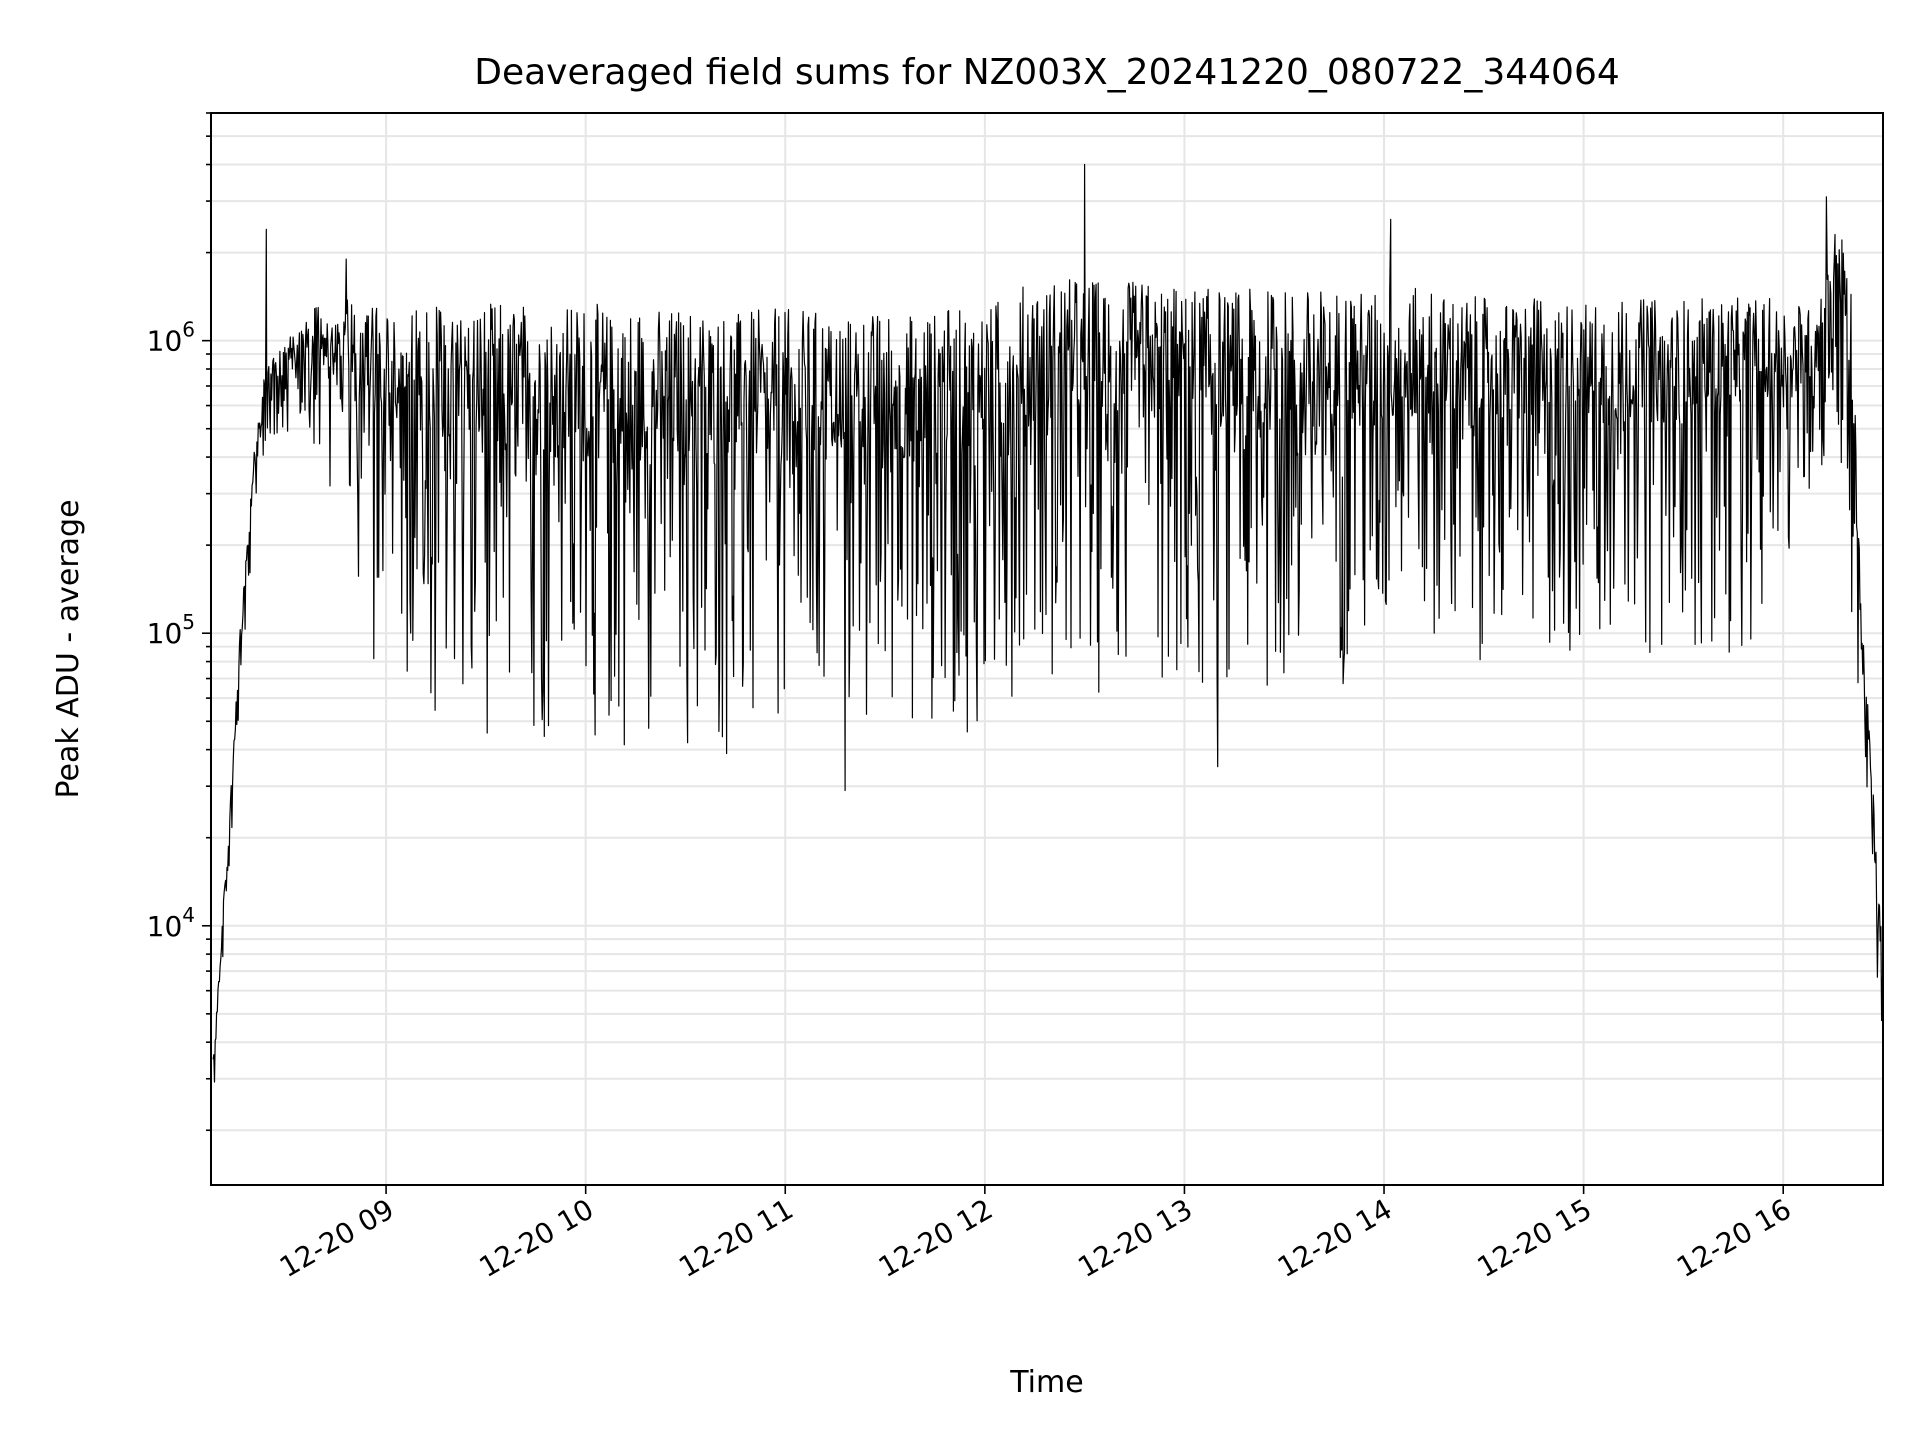 The image size is (1920, 1440). I want to click on y-tick-label: 10⁴, so click(171, 923).